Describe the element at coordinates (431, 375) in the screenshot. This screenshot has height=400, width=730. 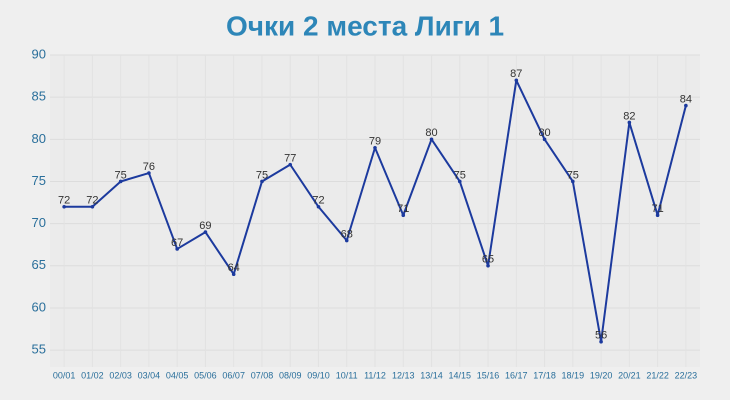
I see `x-tick-label: 13/14` at that location.